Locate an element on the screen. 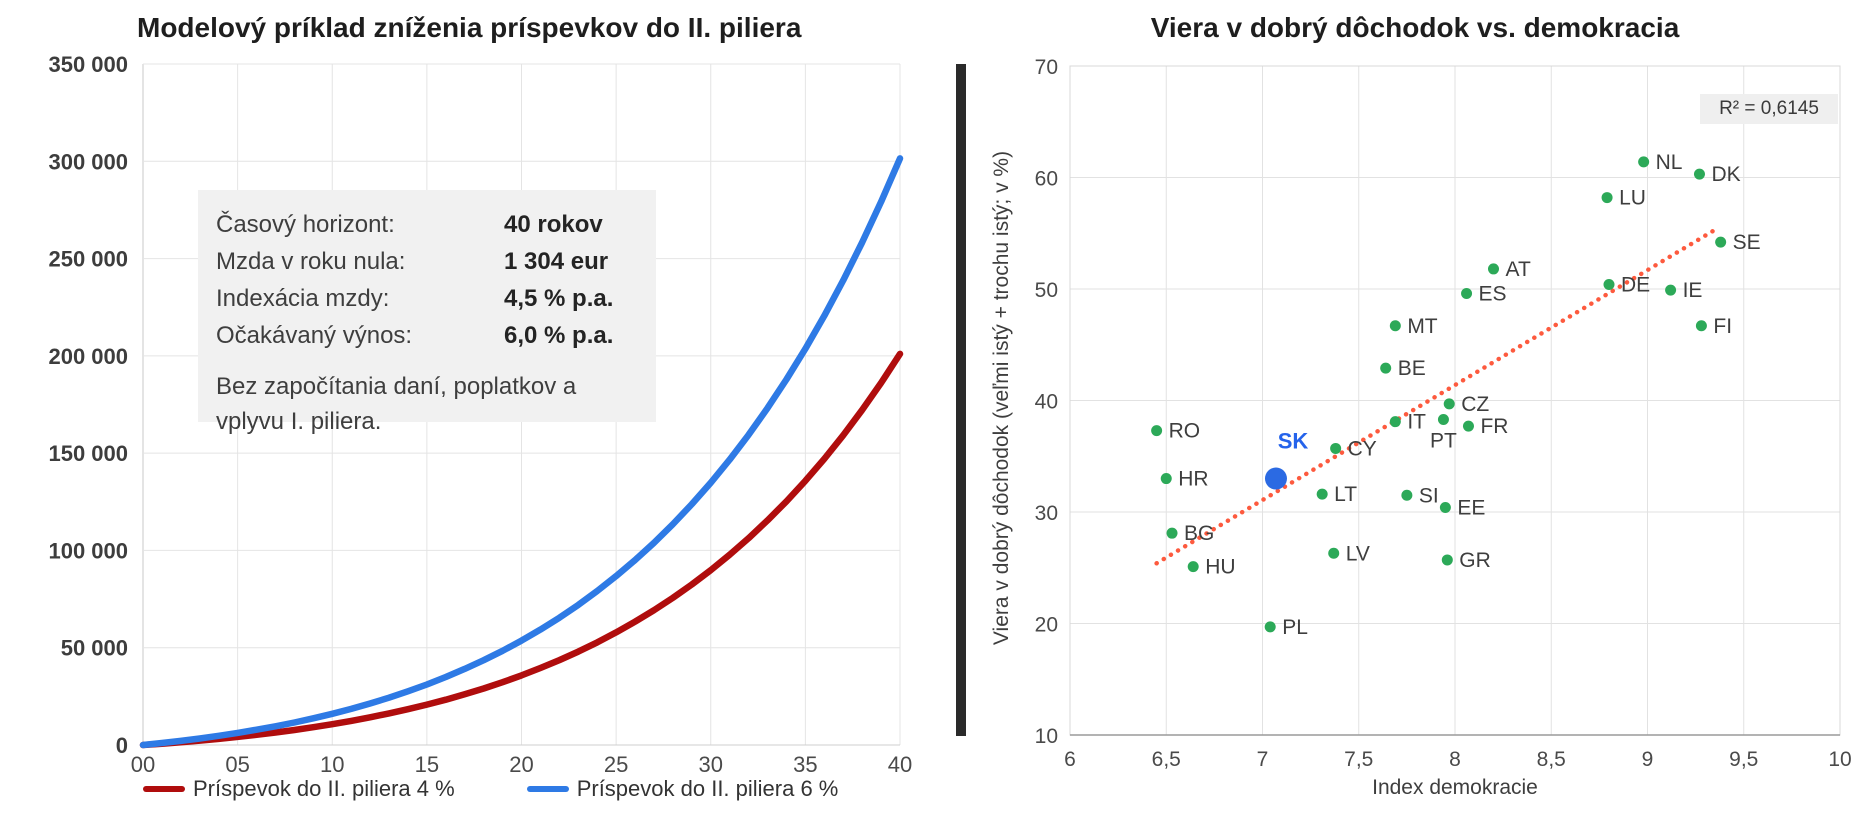  legend-item-4pct: Príspevok do II. piliera 4 % is located at coordinates (299, 789).